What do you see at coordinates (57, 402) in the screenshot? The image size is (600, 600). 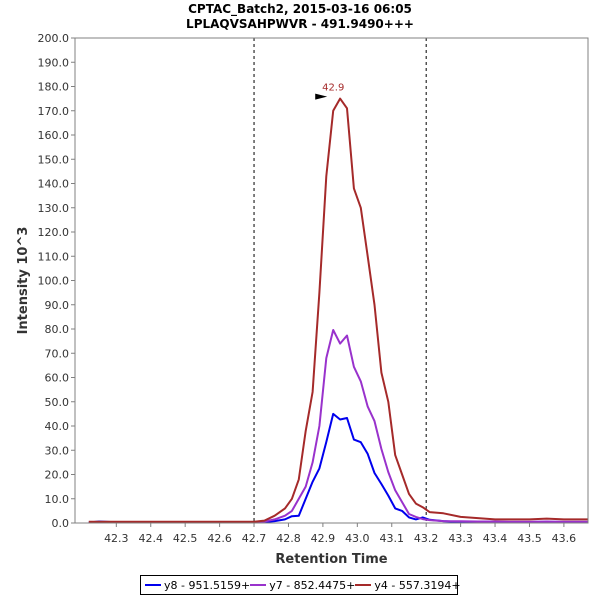 I see `y-tick-label: 50.0` at bounding box center [57, 402].